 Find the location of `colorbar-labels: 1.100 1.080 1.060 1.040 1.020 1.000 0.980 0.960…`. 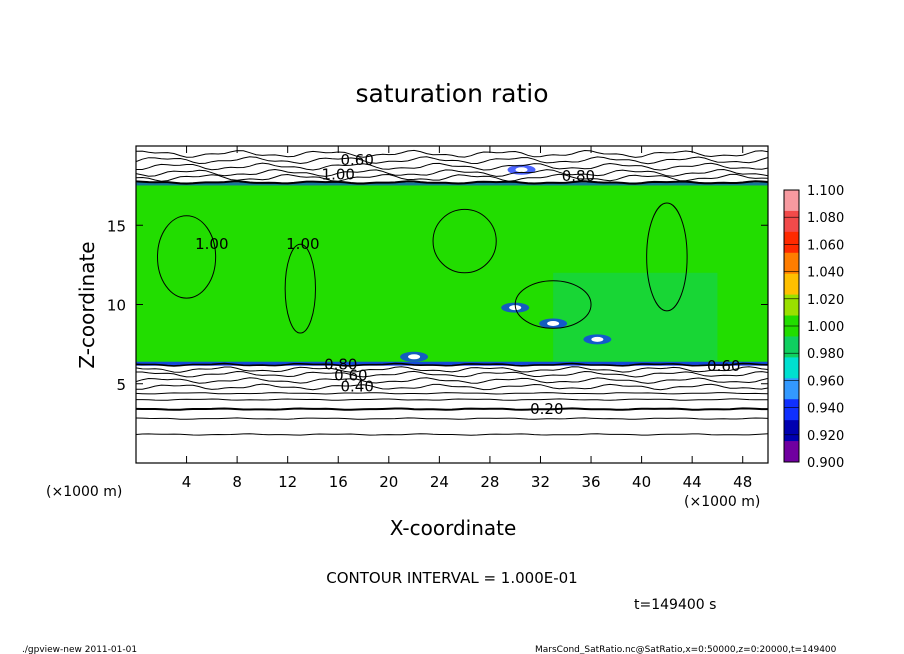

colorbar-labels: 1.100 1.080 1.060 1.040 1.020 1.000 0.980 0.960… is located at coordinates (814, 327).